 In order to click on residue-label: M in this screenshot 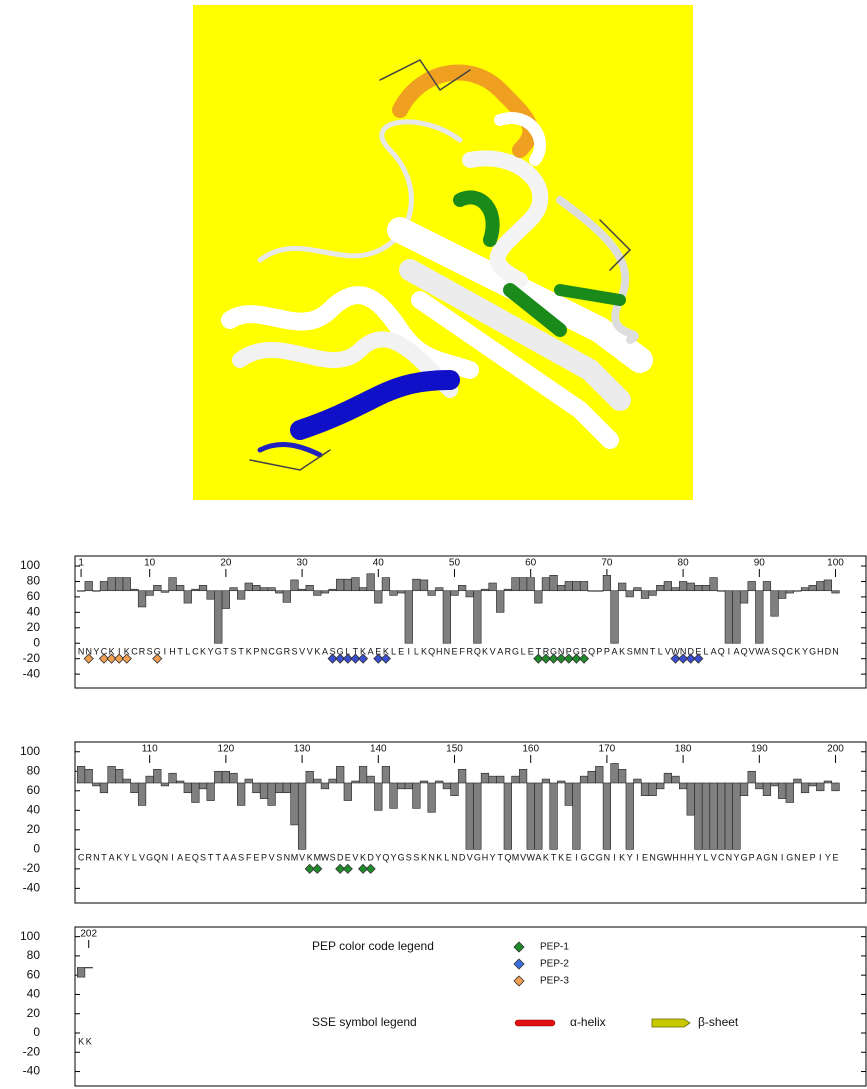, I will do `click(318, 858)`.